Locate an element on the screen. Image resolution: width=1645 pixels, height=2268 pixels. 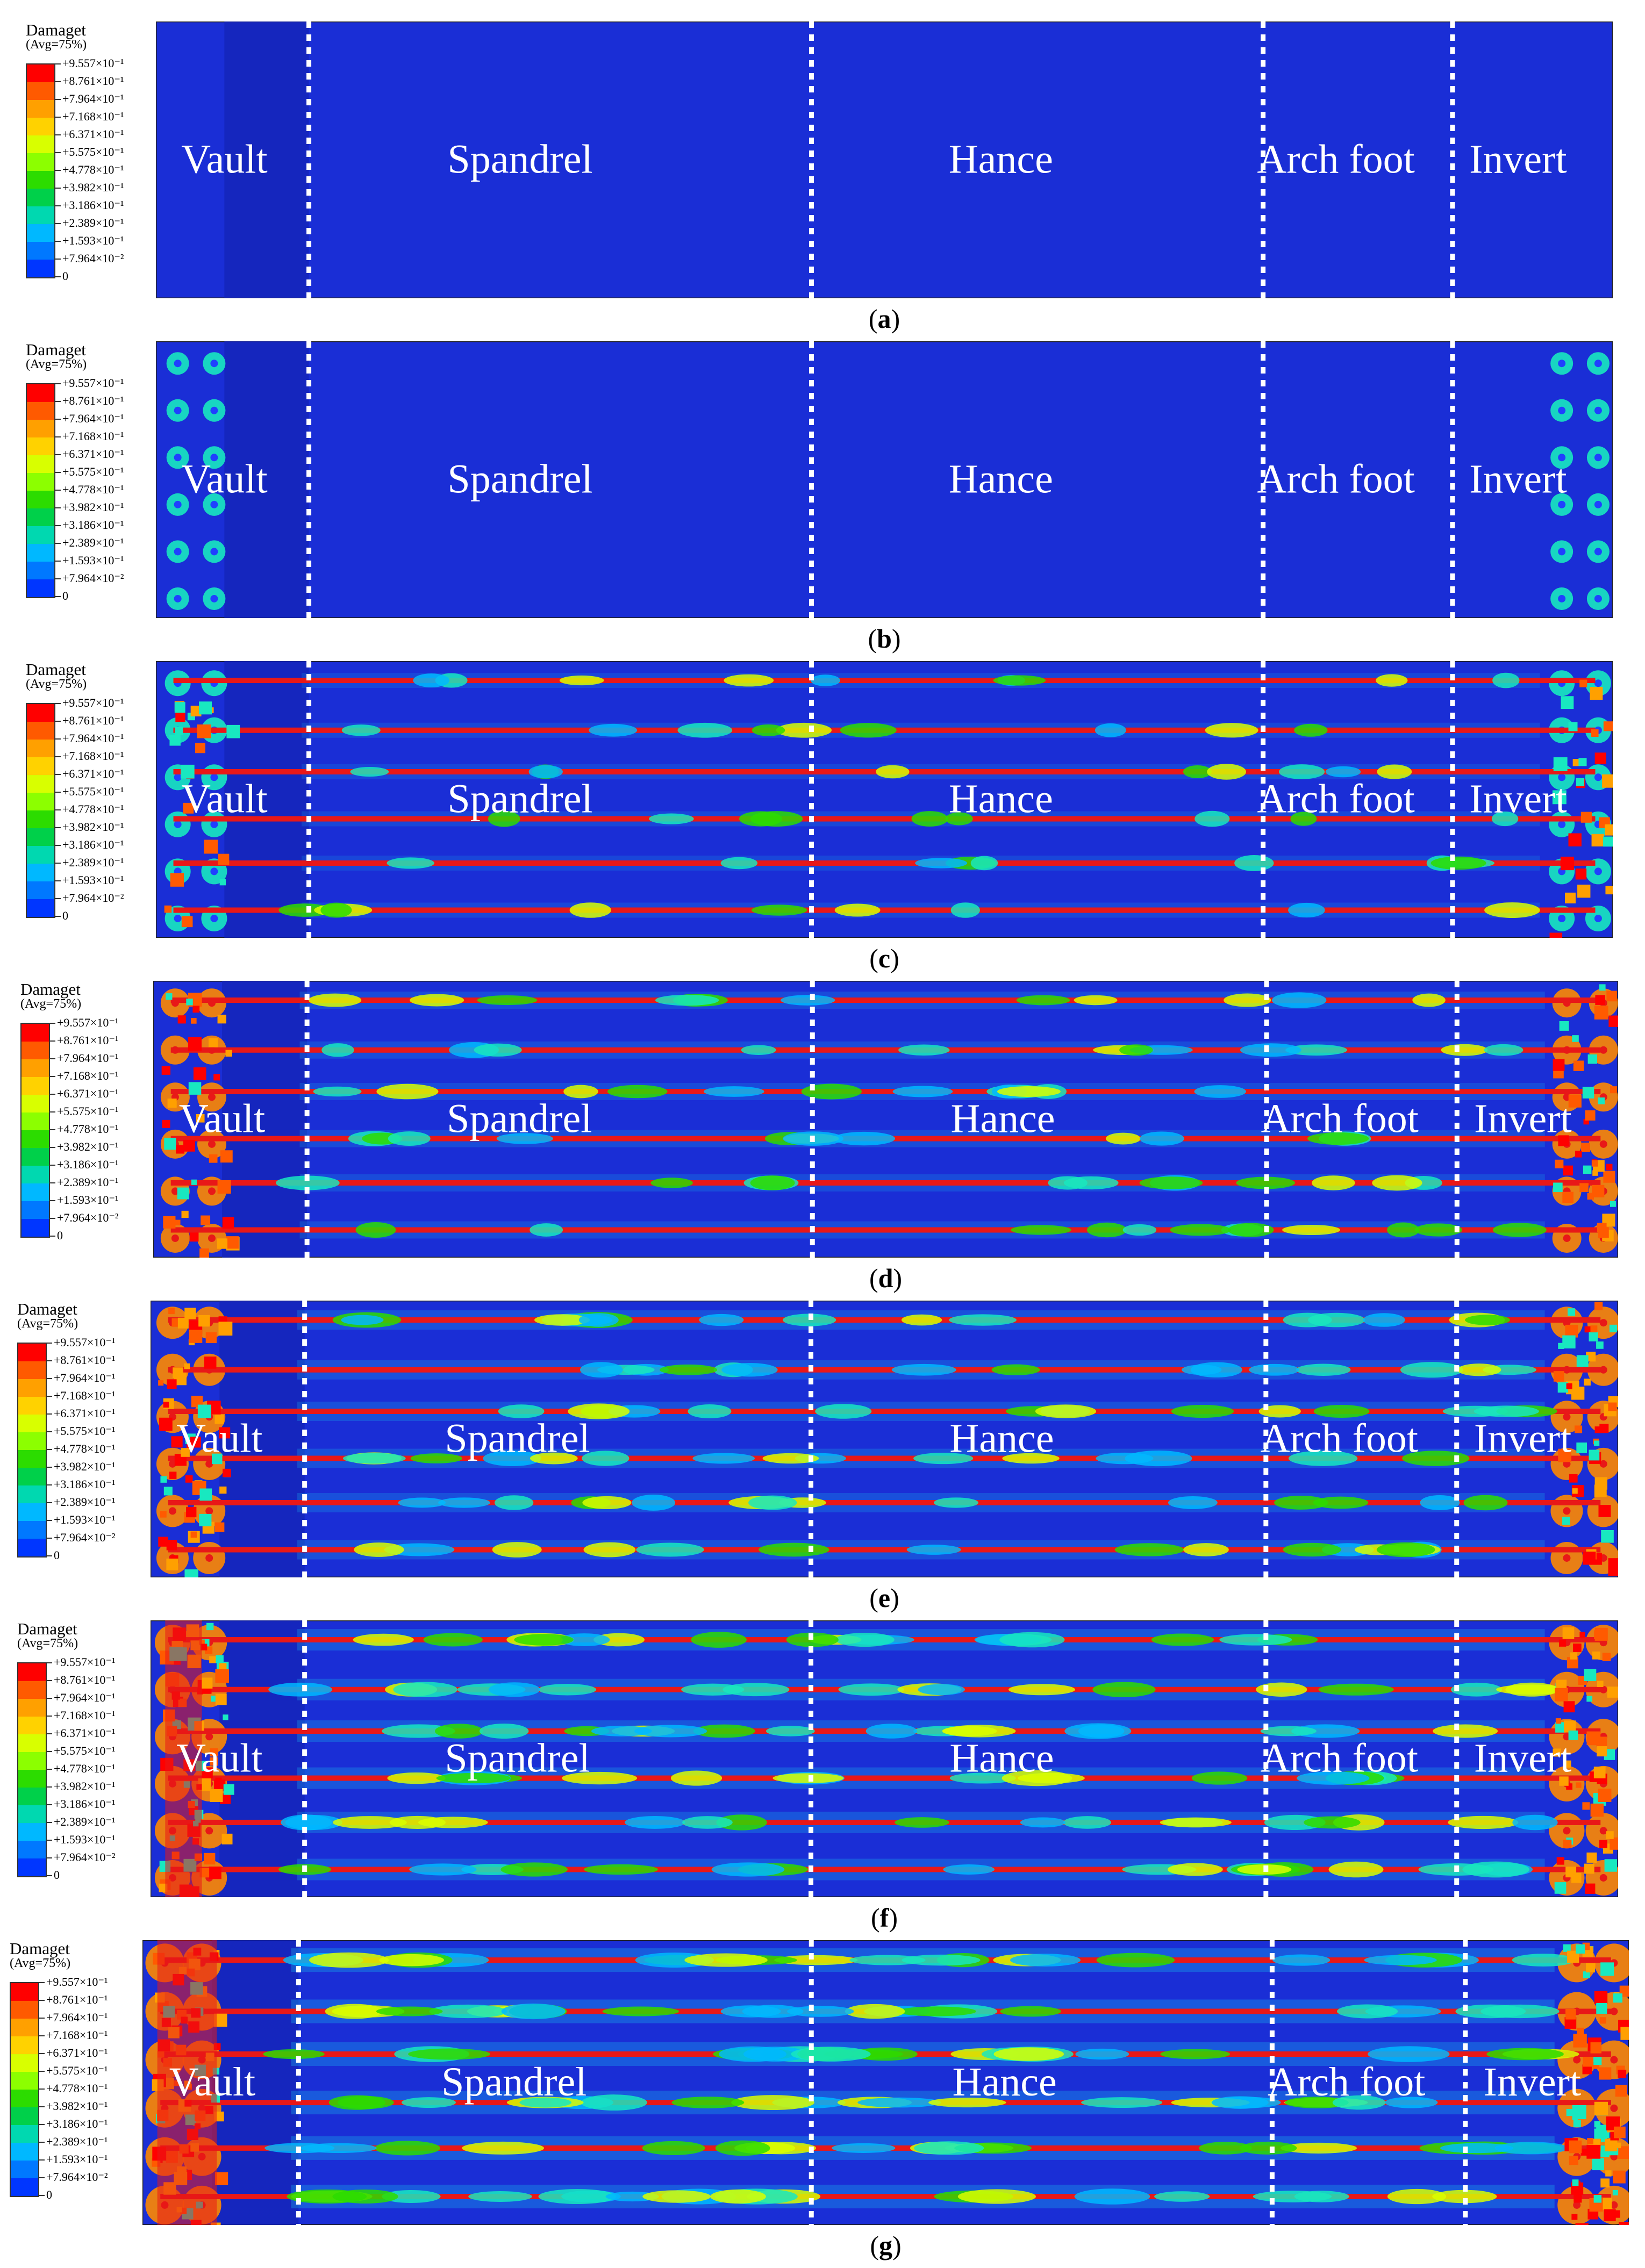
region-label: Hance is located at coordinates (1001, 1758).